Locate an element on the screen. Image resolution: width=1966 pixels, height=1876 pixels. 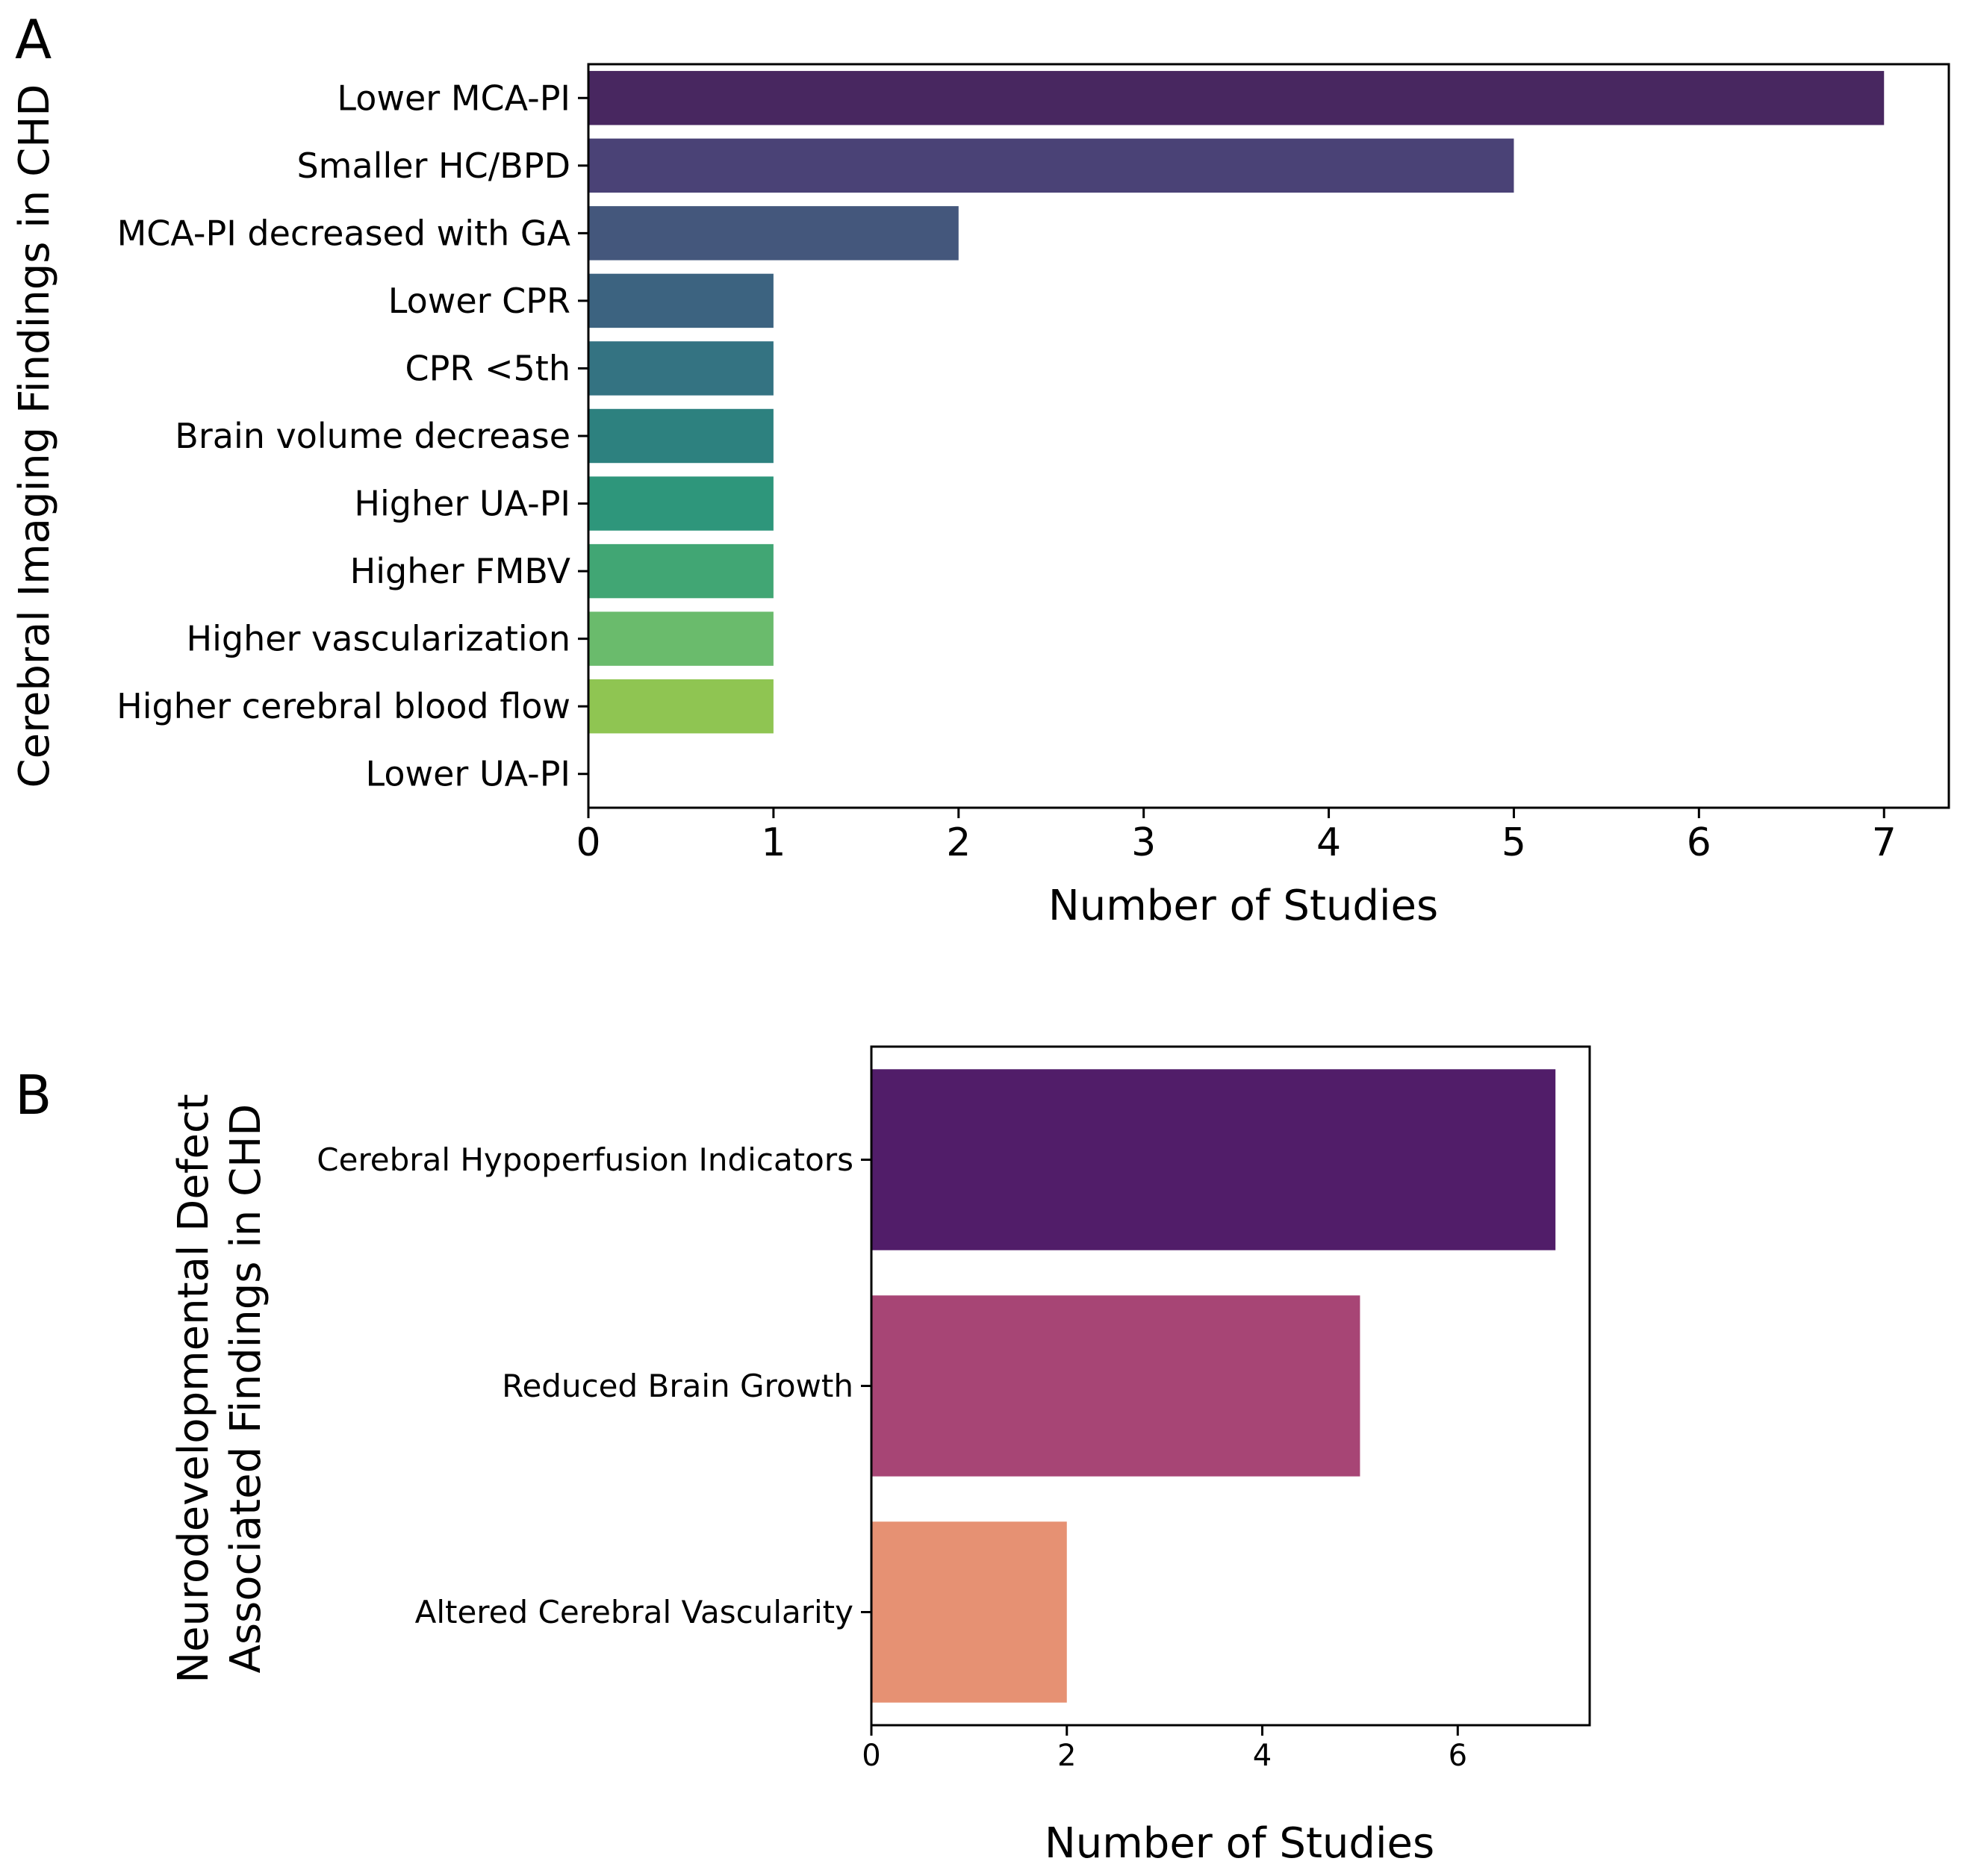
panel-b-bars is located at coordinates (1213, 1386).